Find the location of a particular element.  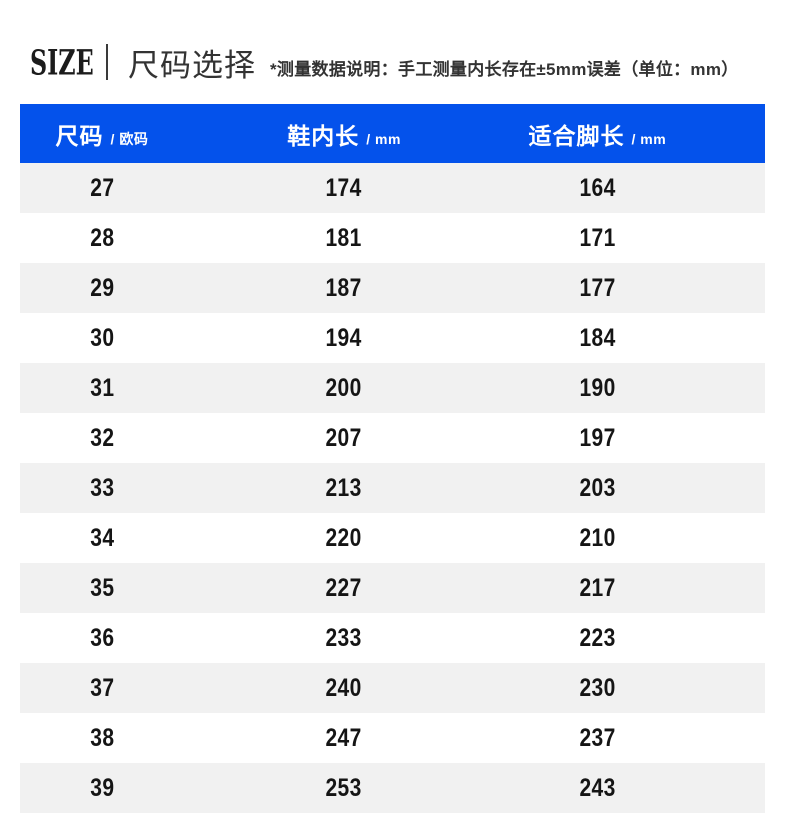

column-unit-inner-length: / mm is located at coordinates (383, 138).